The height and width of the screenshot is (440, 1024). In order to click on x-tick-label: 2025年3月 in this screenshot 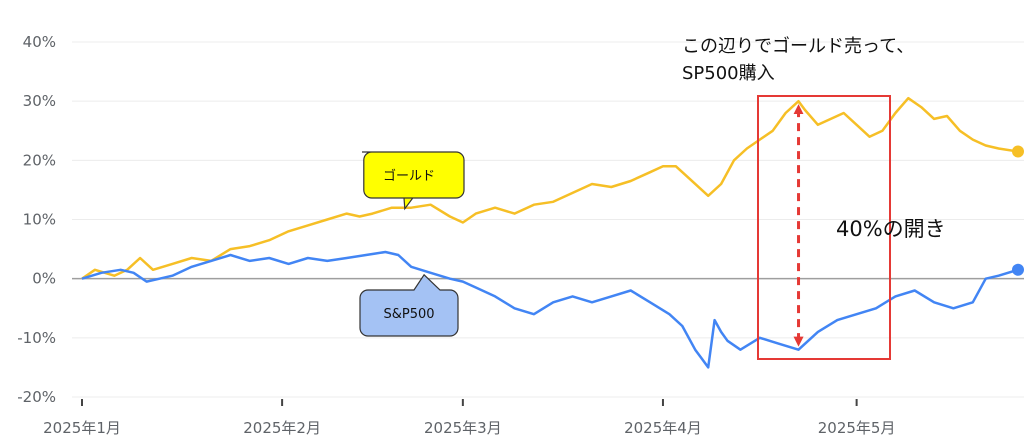, I will do `click(463, 428)`.